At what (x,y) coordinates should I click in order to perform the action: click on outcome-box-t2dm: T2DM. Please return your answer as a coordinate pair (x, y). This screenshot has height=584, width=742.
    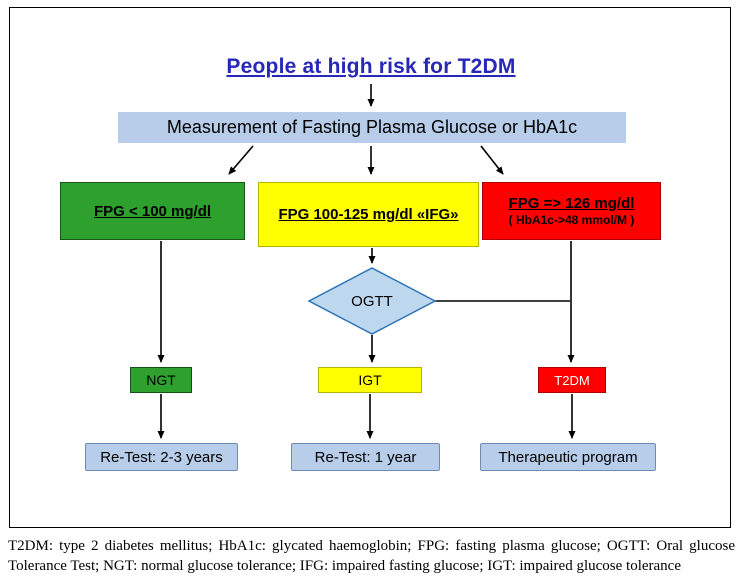
    Looking at the image, I should click on (572, 380).